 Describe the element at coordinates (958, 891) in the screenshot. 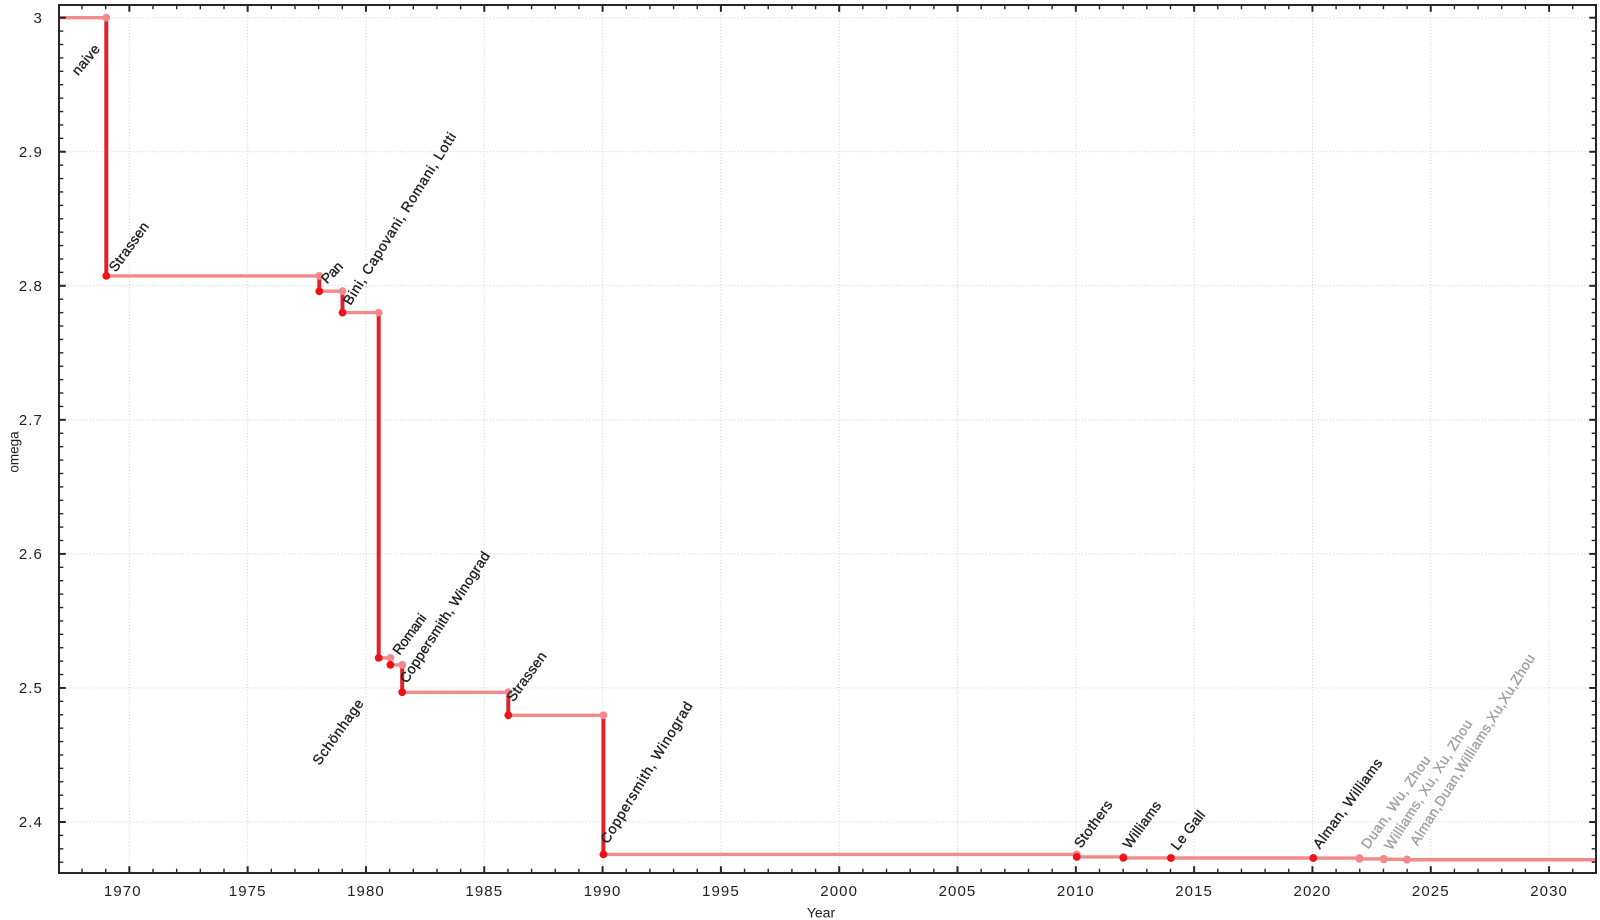

I see `svg-text: 2005` at that location.